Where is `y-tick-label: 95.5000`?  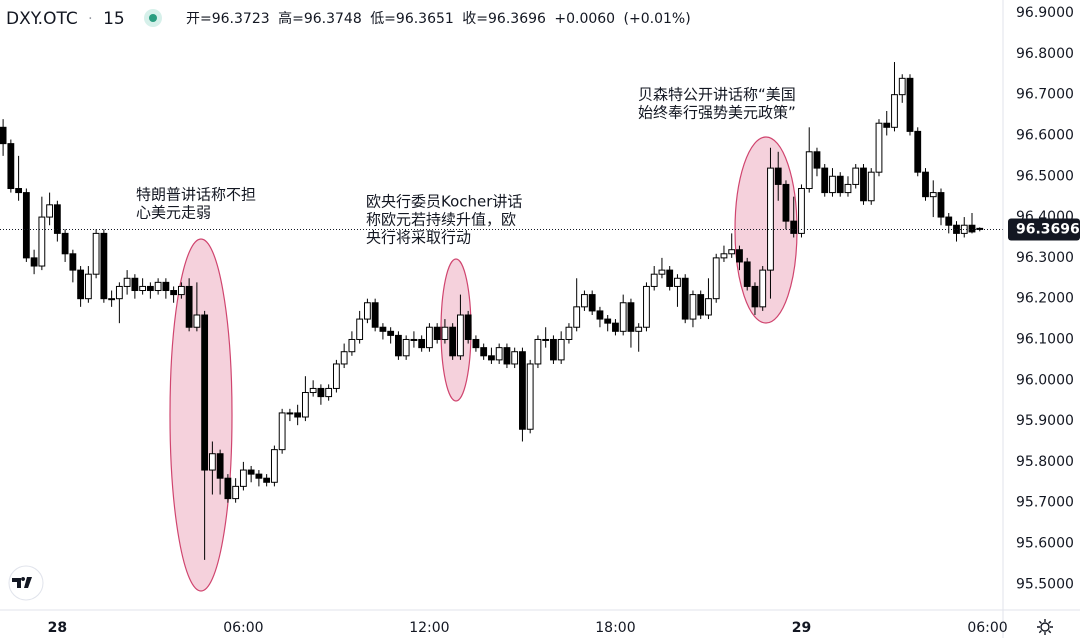
y-tick-label: 95.5000 is located at coordinates (1045, 584).